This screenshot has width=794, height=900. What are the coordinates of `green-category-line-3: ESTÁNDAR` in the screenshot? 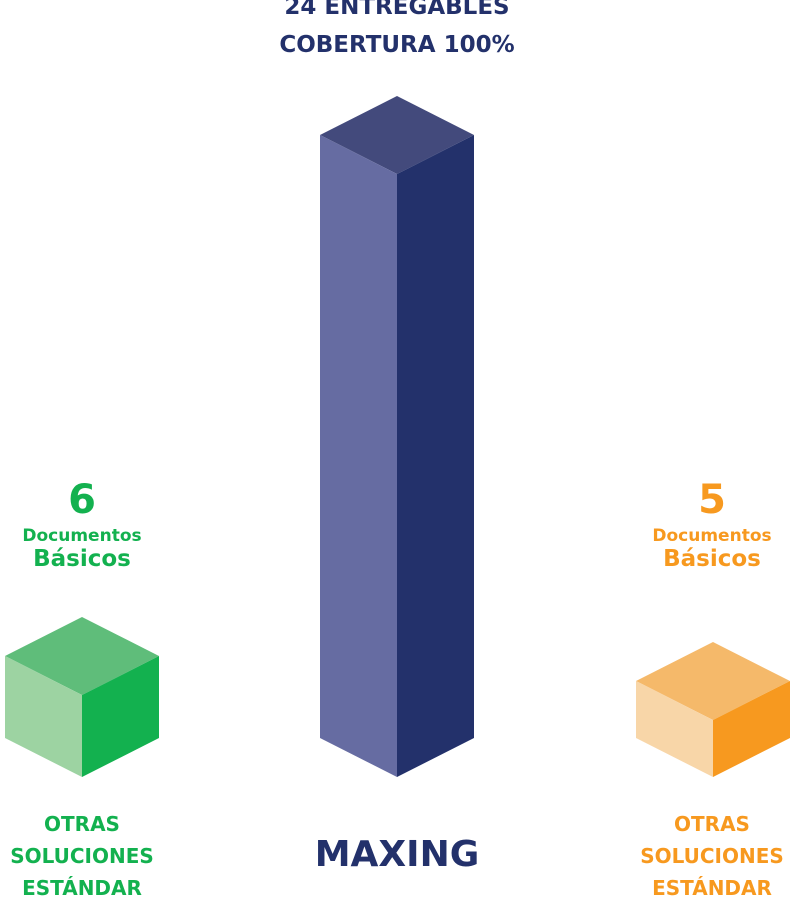 It's located at (82, 888).